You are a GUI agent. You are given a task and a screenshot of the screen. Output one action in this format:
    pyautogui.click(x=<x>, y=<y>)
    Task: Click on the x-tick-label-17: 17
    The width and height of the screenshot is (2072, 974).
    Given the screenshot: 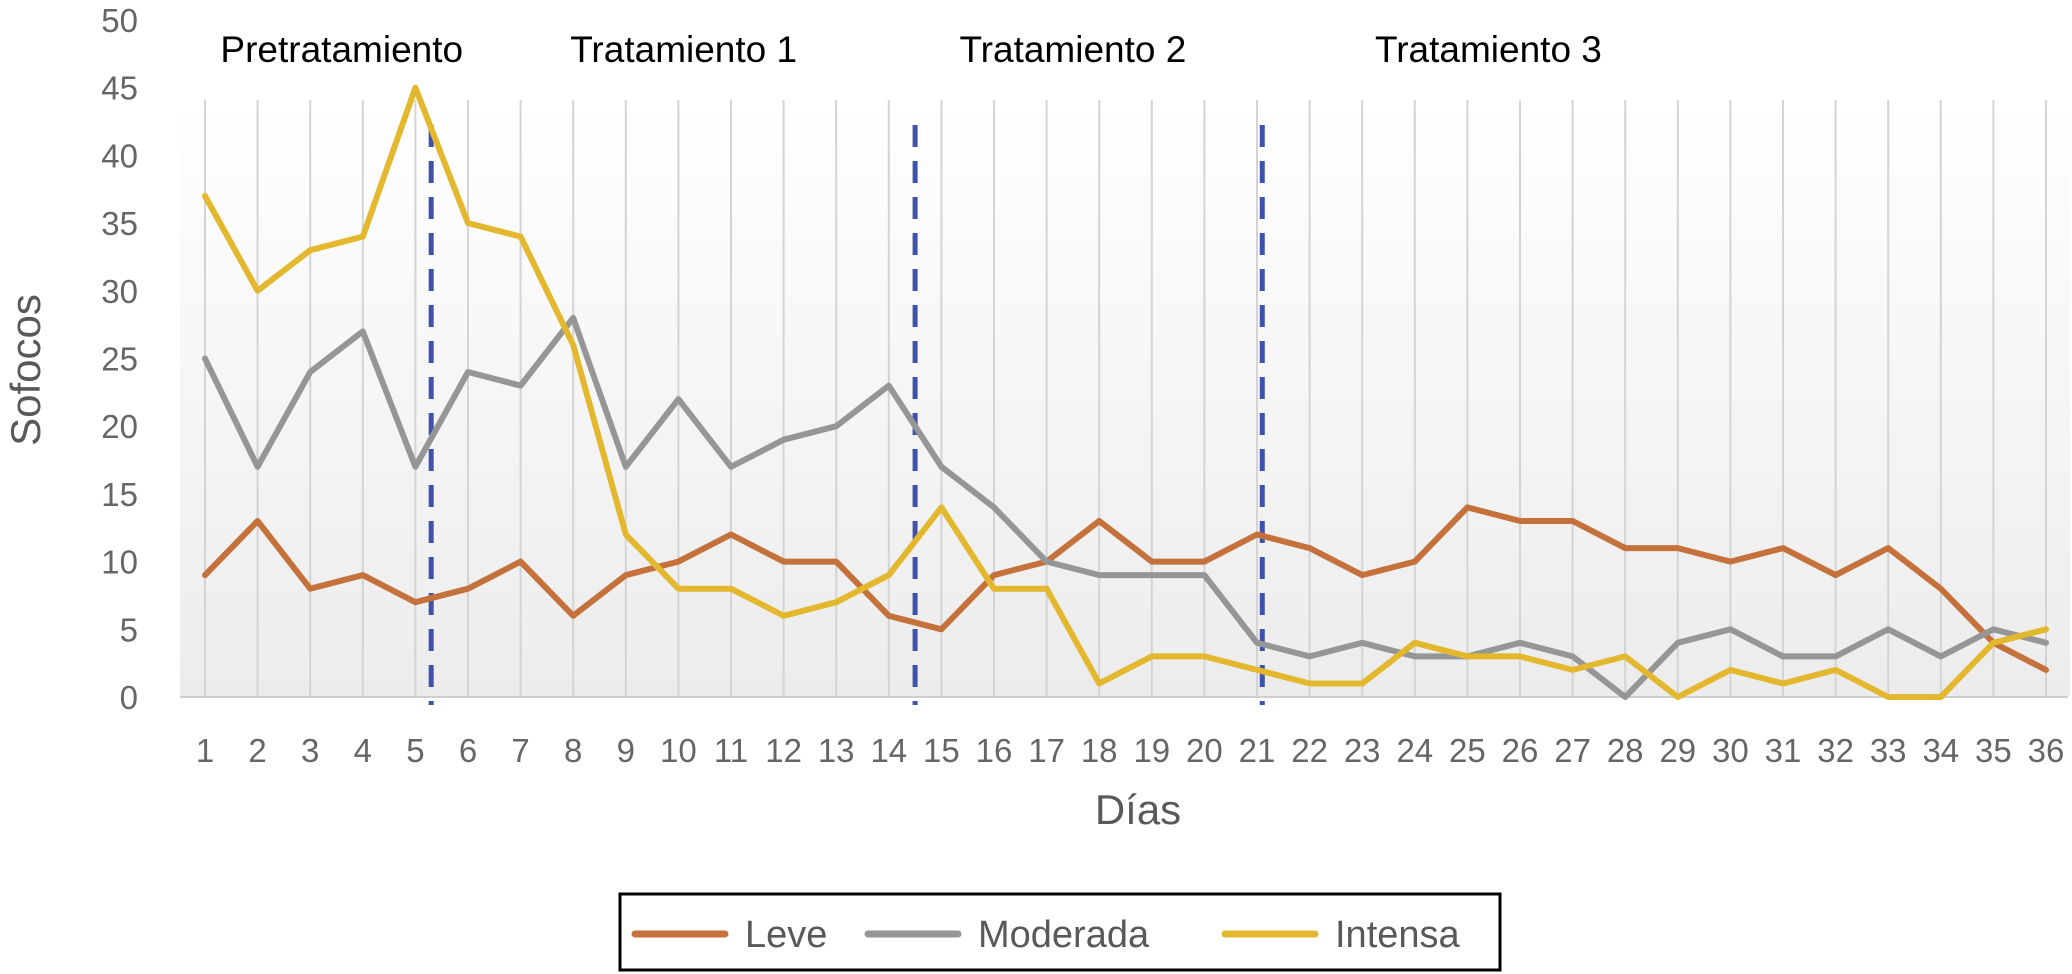 What is the action you would take?
    pyautogui.click(x=1046, y=750)
    